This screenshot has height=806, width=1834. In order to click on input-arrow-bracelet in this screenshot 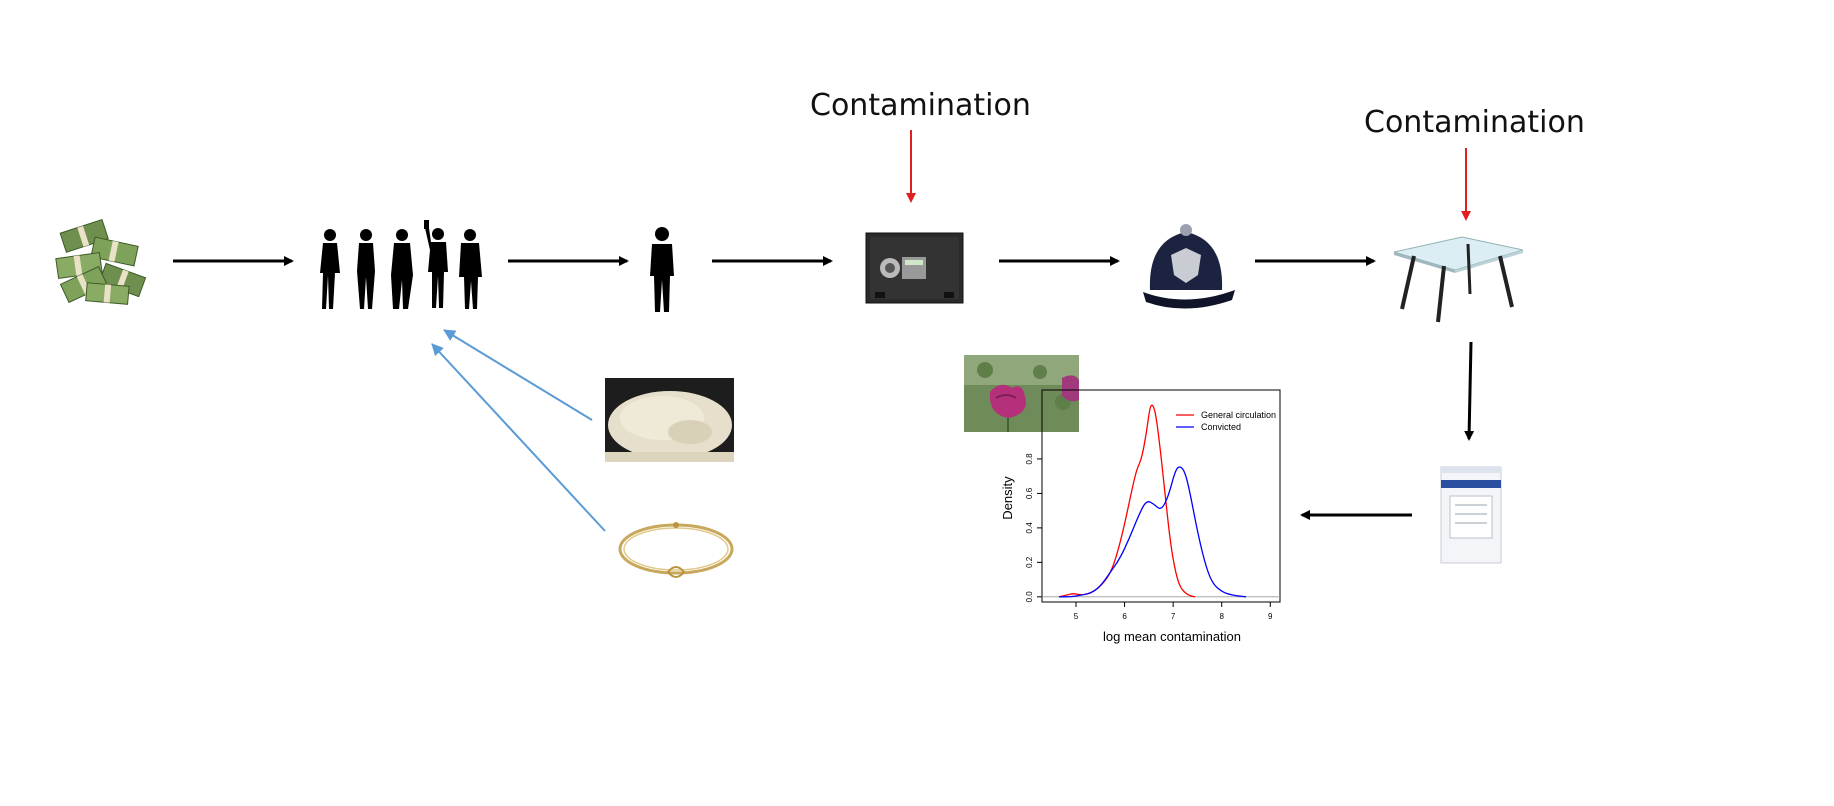, I will do `click(518, 437)`.